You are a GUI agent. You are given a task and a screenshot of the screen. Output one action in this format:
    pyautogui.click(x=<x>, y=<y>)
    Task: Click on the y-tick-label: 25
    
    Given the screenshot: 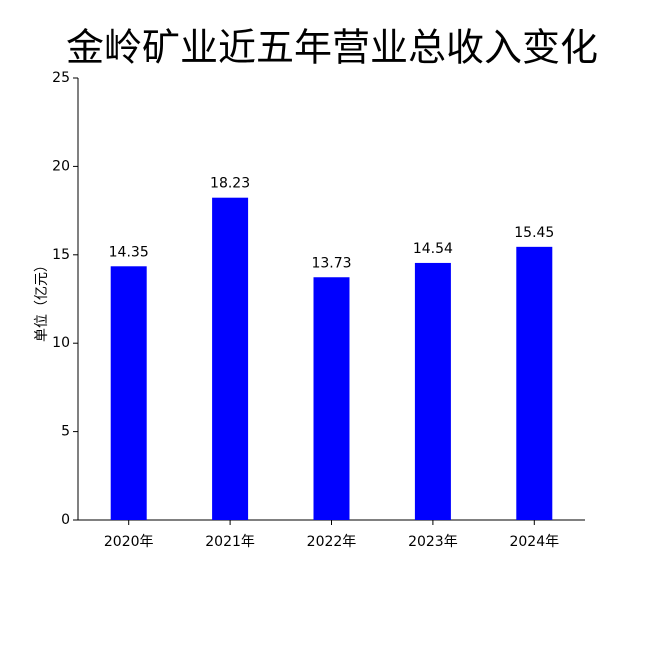 What is the action you would take?
    pyautogui.click(x=61, y=78)
    